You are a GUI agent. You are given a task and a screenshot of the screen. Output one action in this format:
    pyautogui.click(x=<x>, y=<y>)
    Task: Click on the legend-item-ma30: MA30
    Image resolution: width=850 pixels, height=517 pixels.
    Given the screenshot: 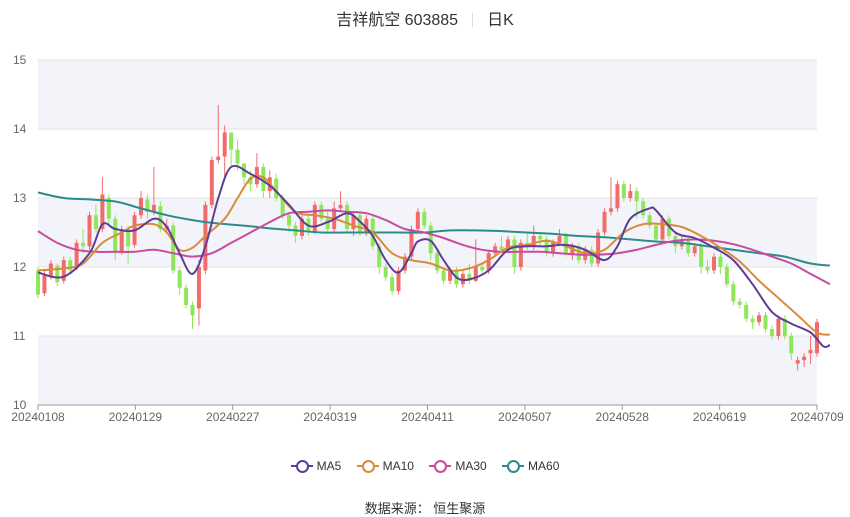 What is the action you would take?
    pyautogui.click(x=458, y=466)
    